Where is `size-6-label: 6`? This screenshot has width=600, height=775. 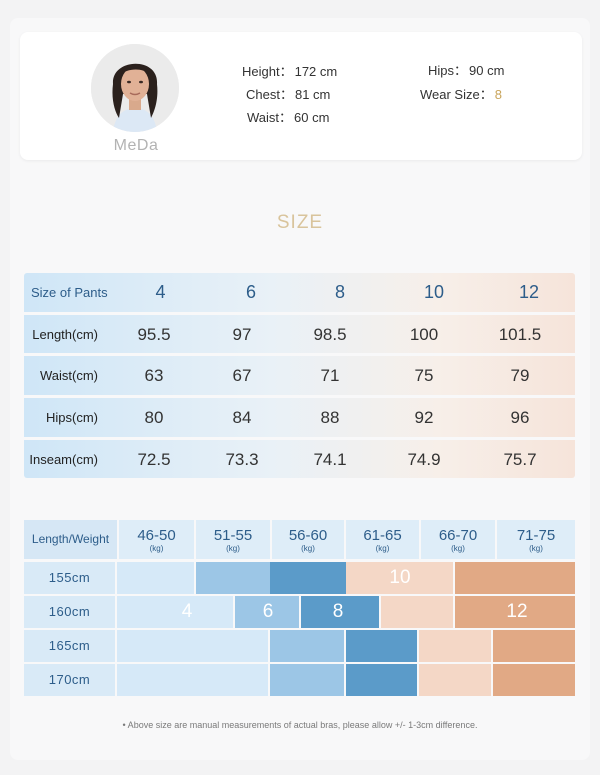 size-6-label: 6 is located at coordinates (268, 611).